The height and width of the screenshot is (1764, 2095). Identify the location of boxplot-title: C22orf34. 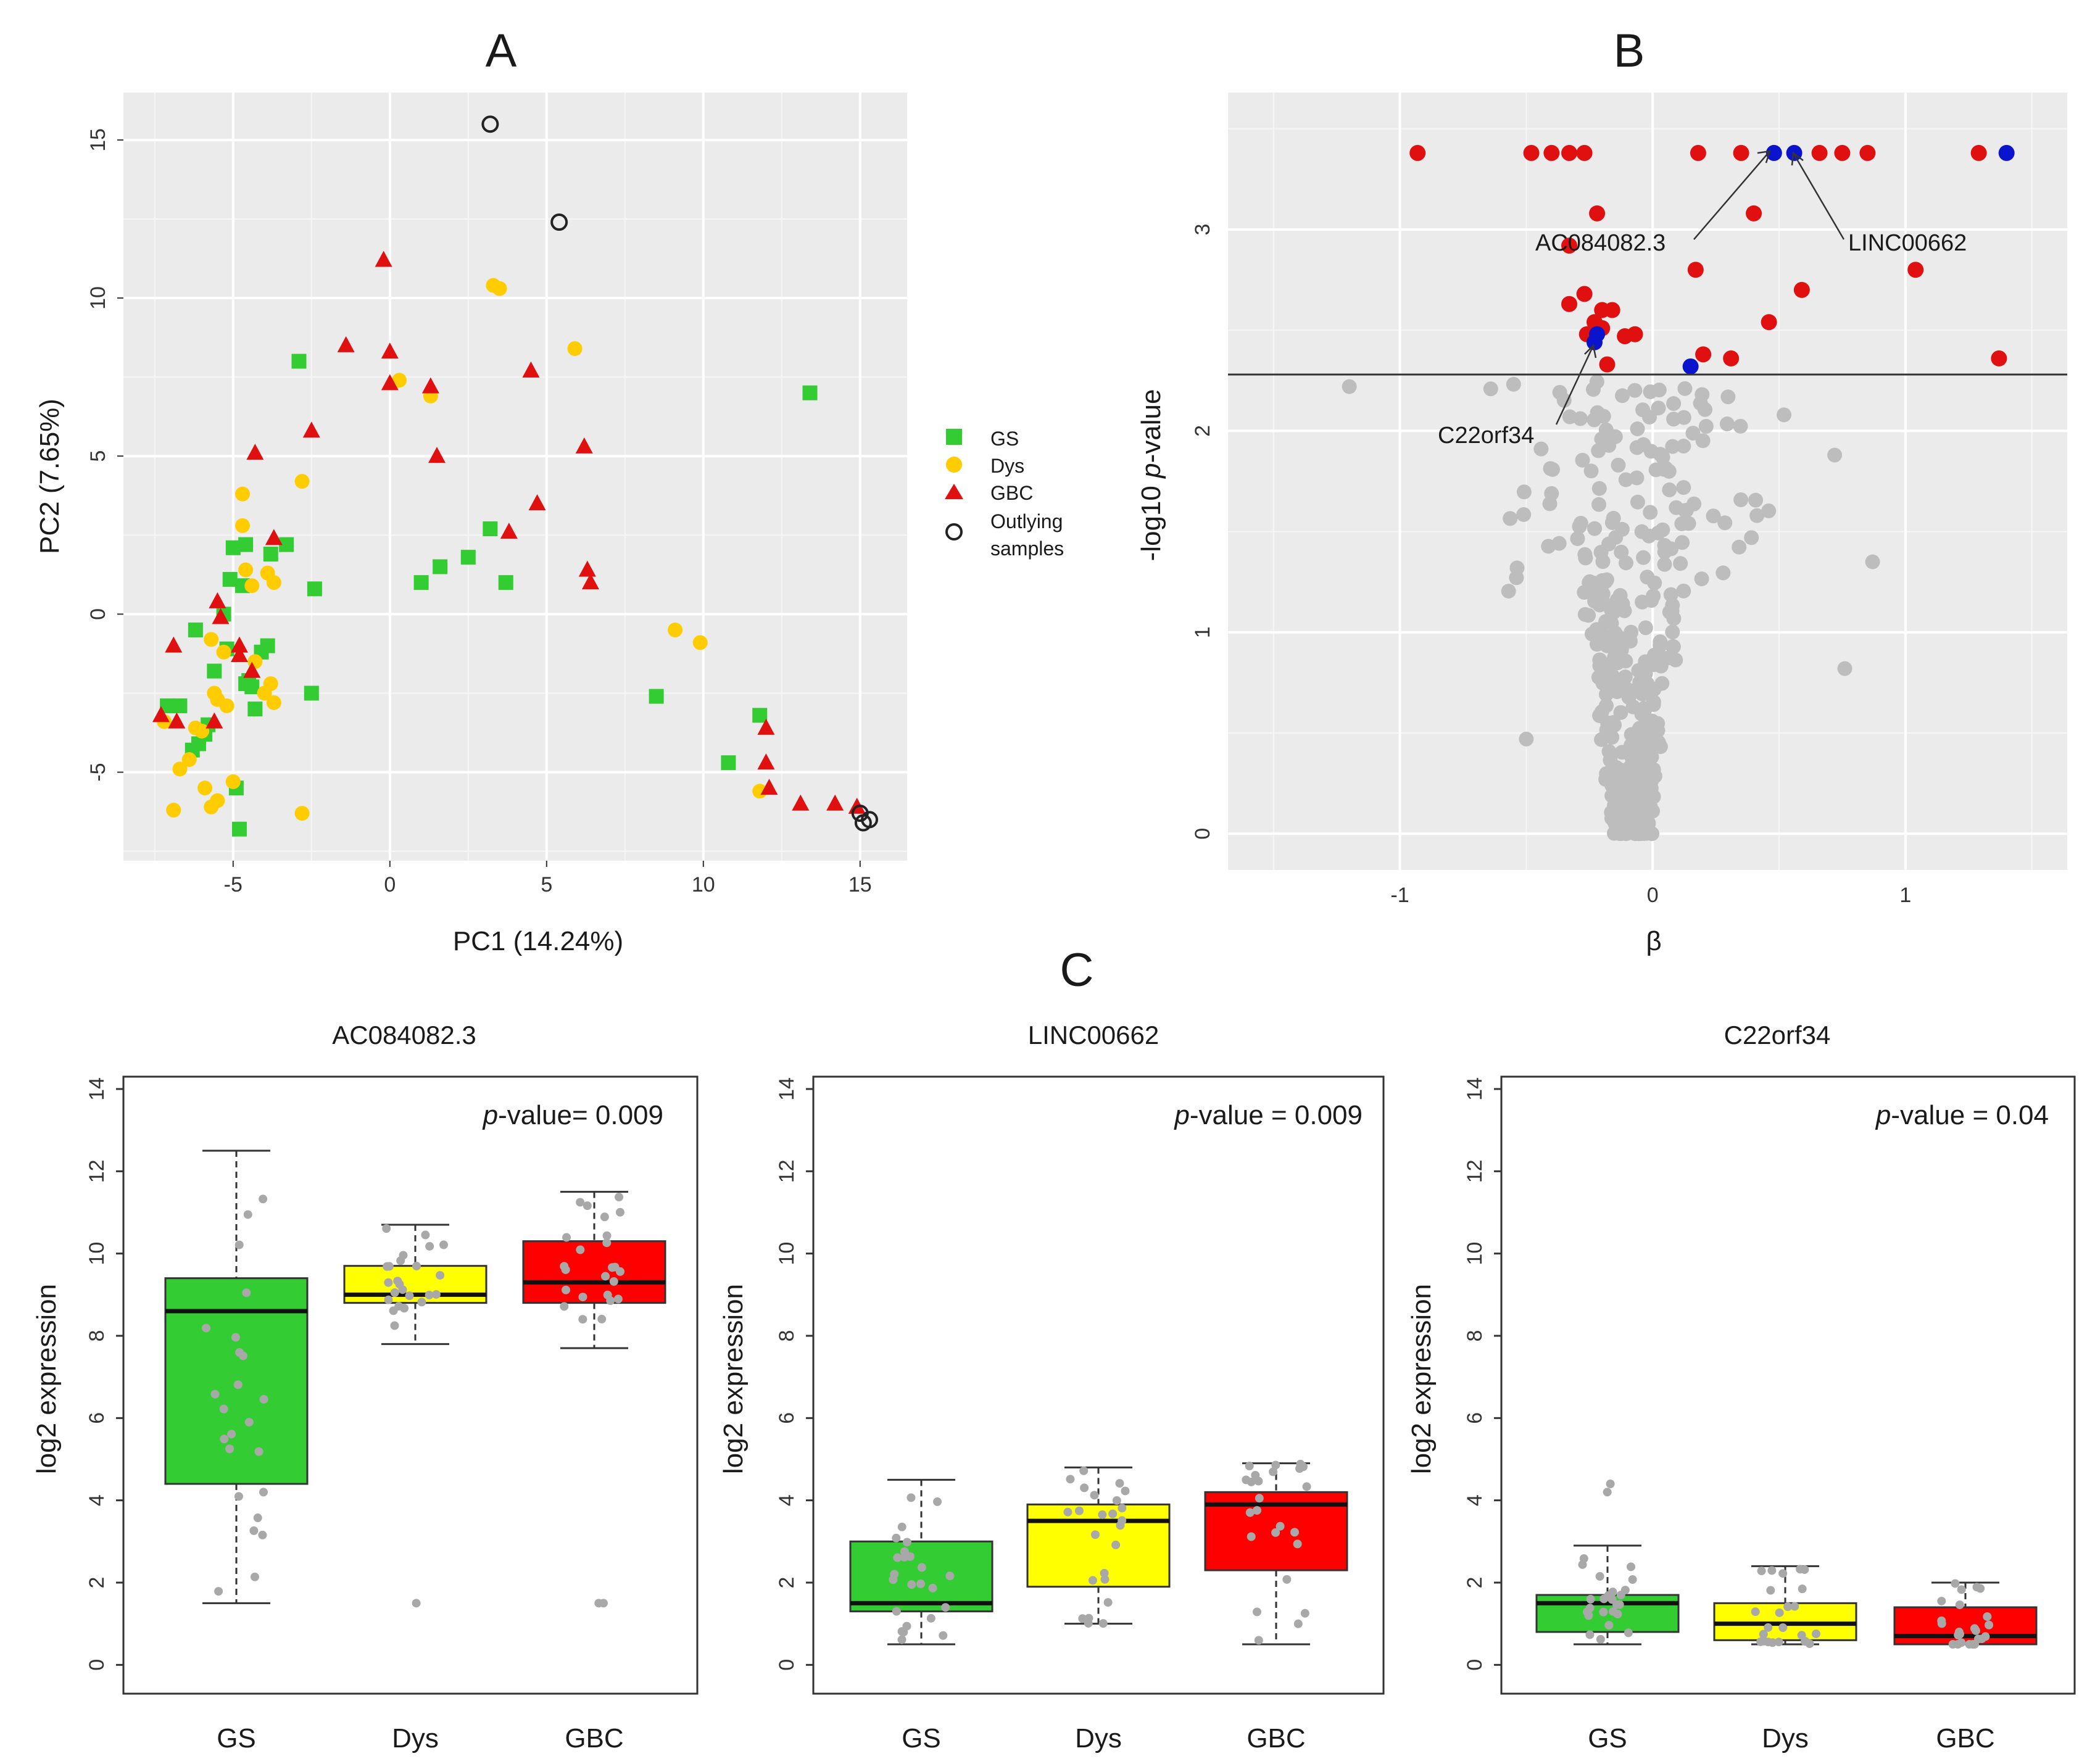
(1777, 1035).